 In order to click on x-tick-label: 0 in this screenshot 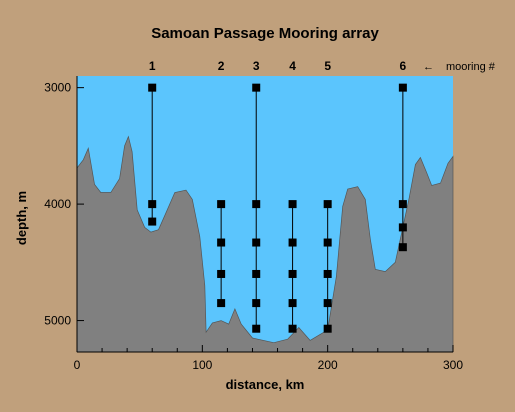, I will do `click(77, 365)`.